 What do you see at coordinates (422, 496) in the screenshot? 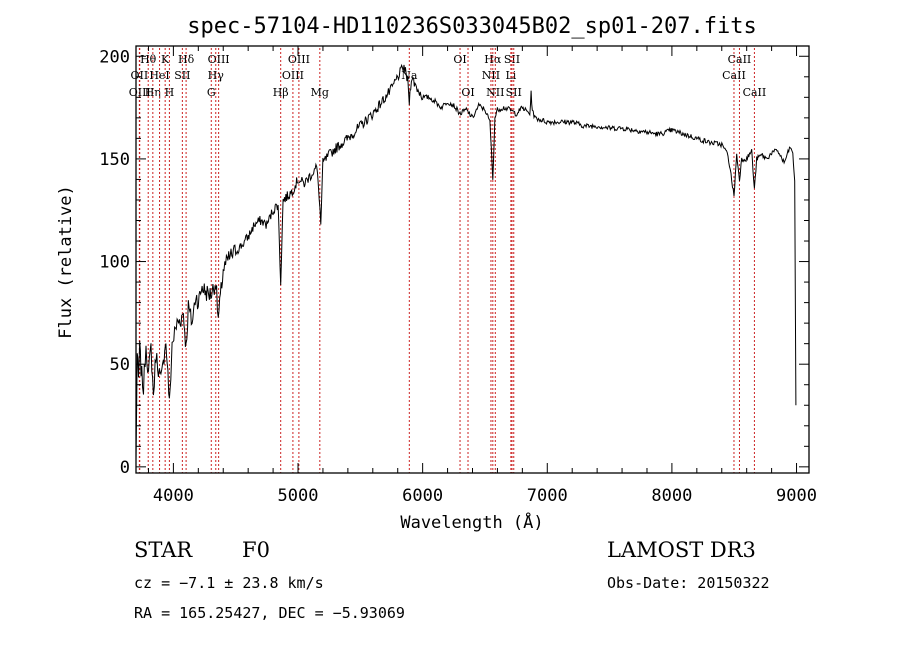
I see `x-tick-label: 6000` at bounding box center [422, 496].